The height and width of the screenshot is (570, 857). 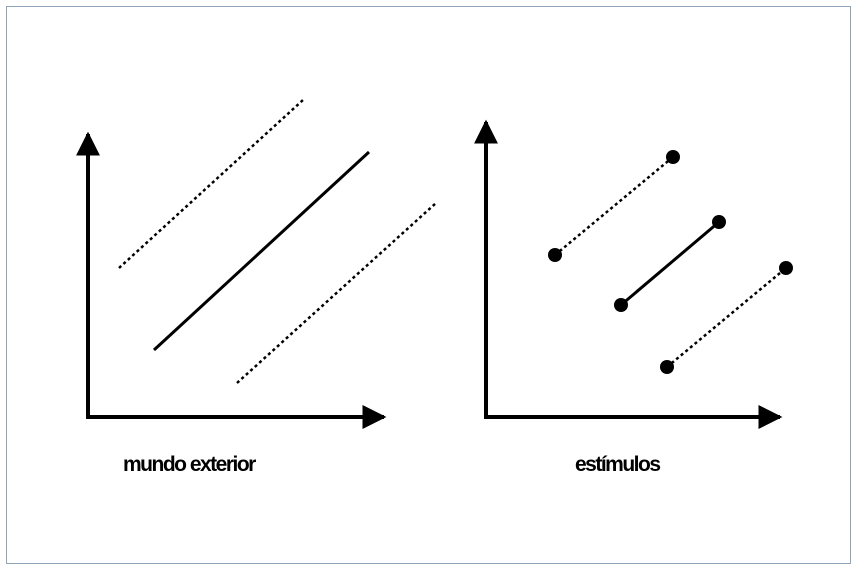 What do you see at coordinates (621, 305) in the screenshot?
I see `right-middle-start-dot` at bounding box center [621, 305].